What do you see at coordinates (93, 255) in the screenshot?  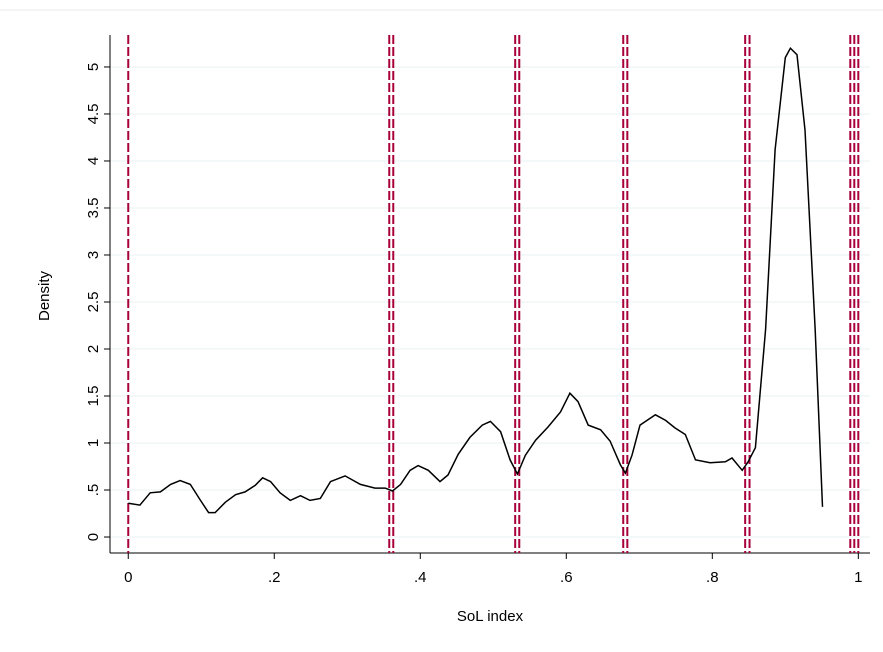 I see `y-tick-label: 3` at bounding box center [93, 255].